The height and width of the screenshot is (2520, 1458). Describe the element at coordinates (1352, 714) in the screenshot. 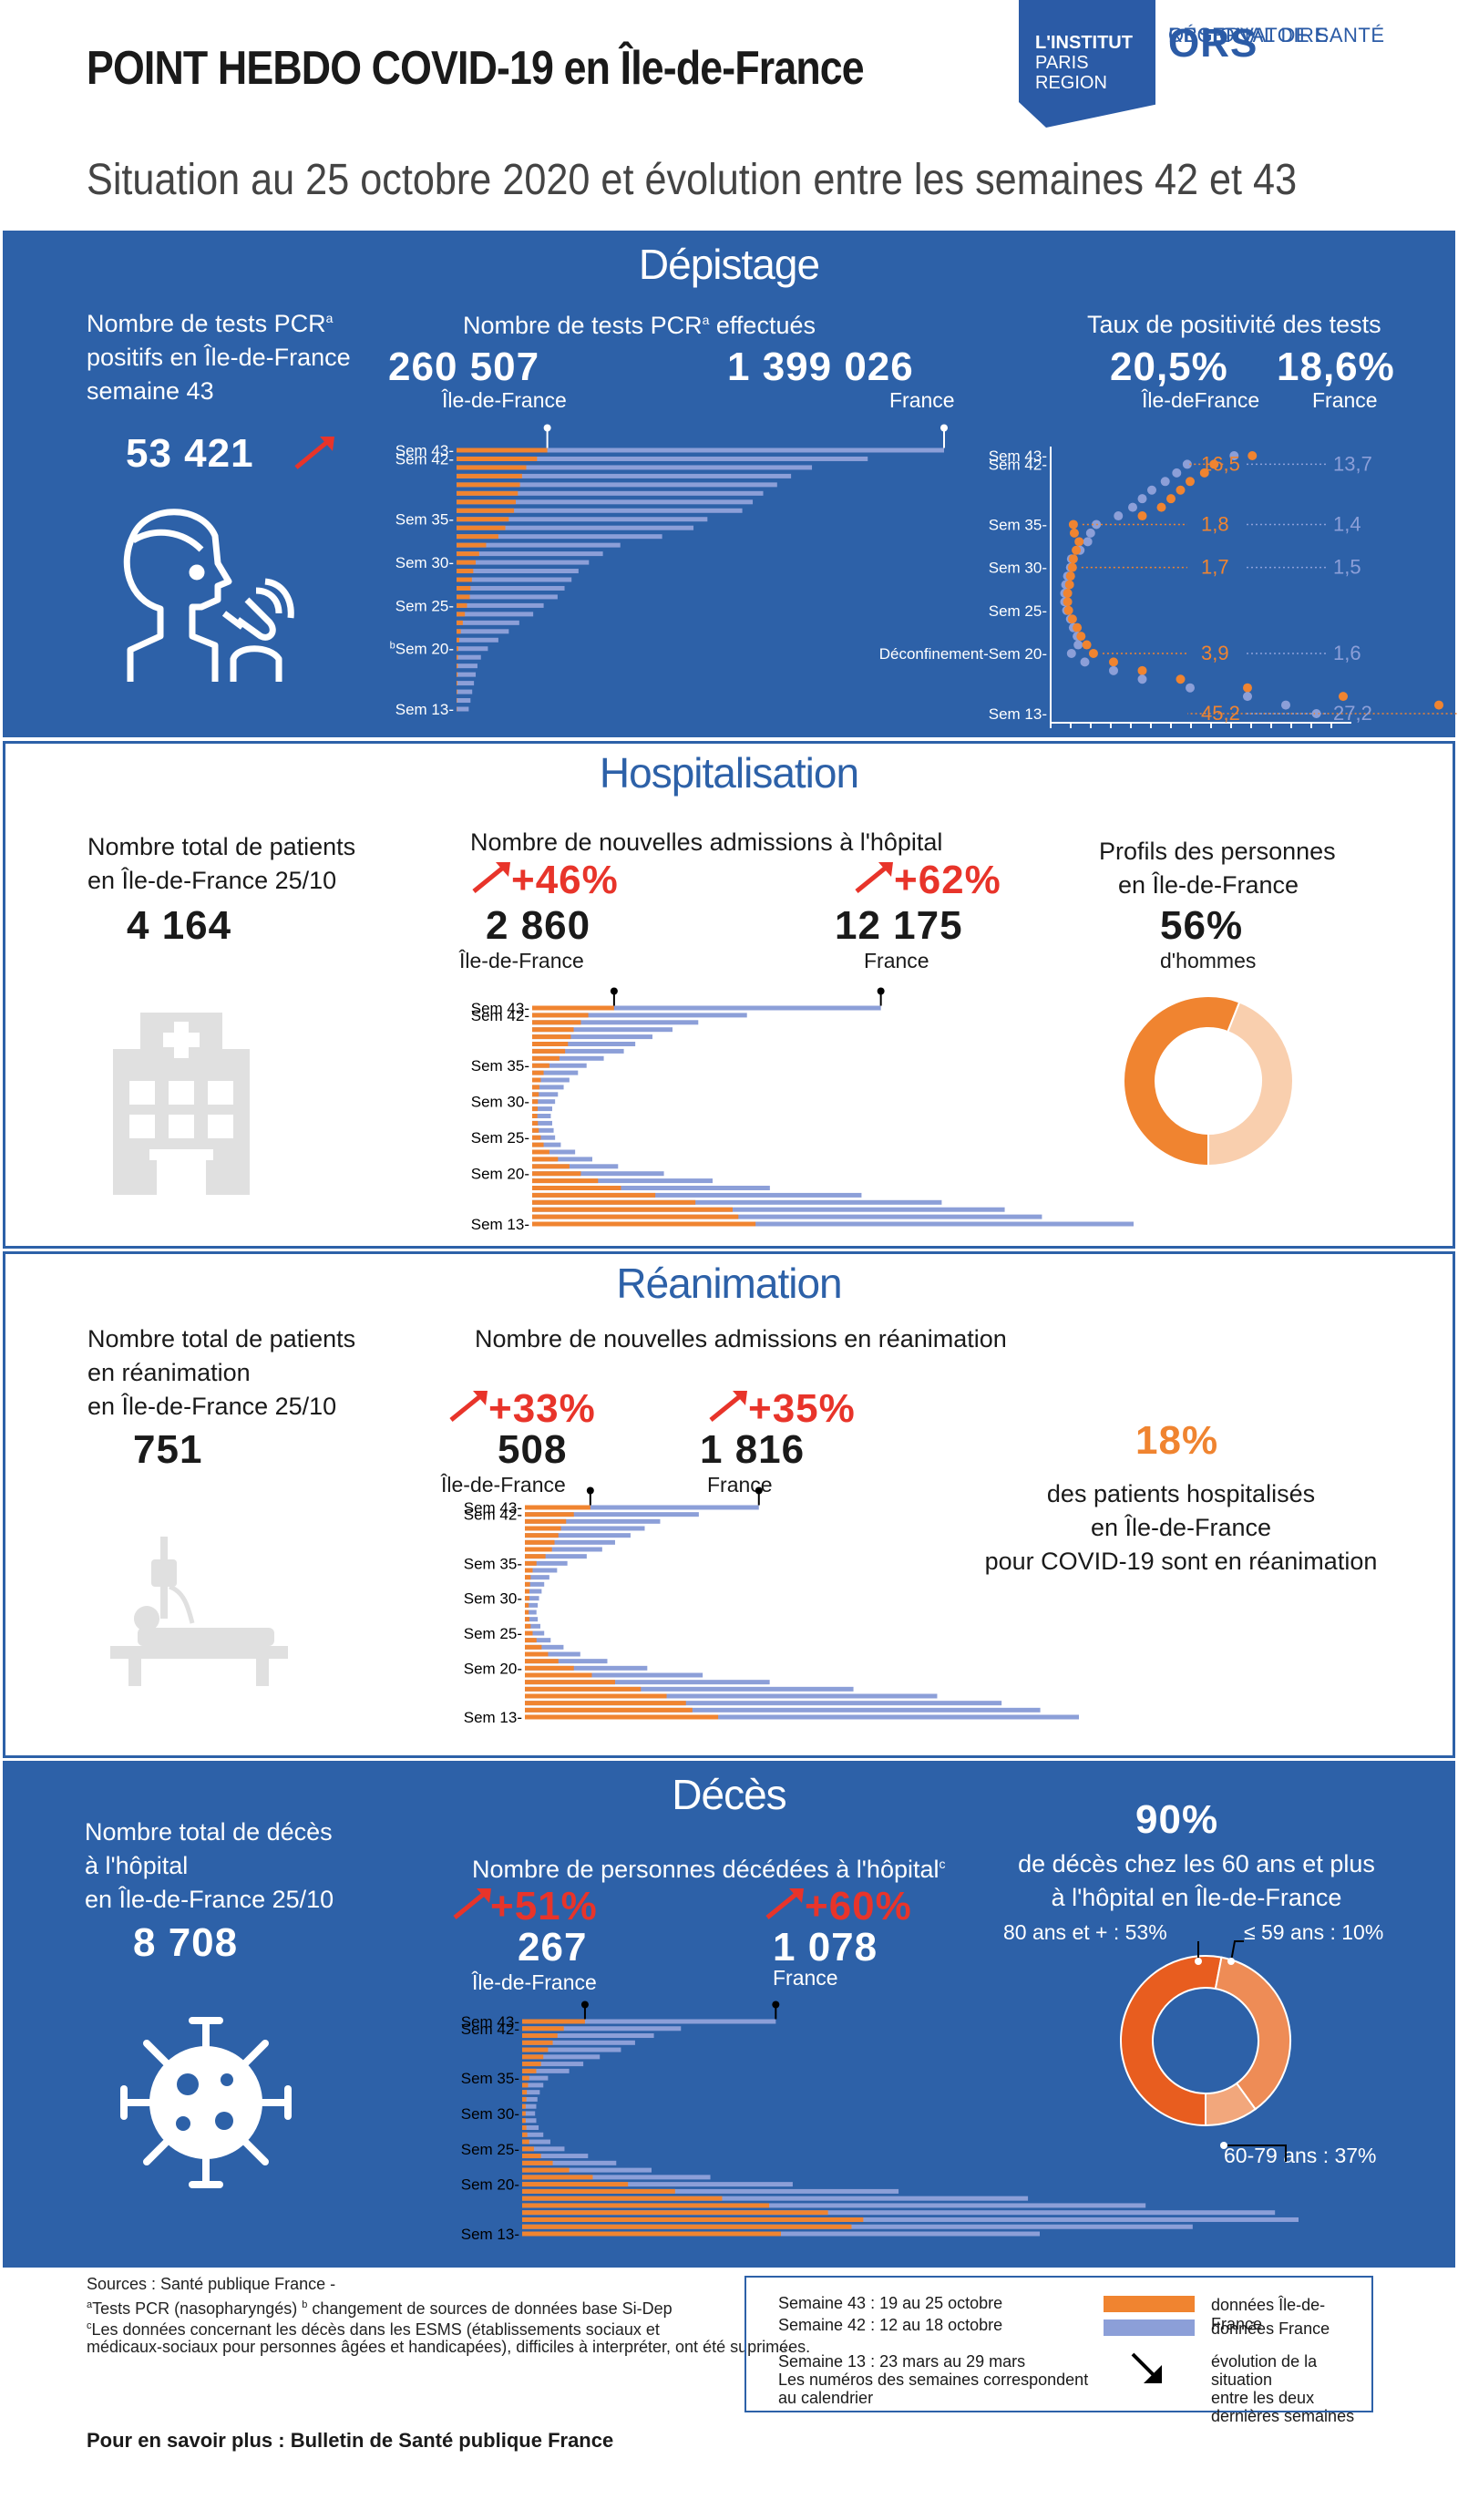

I see `value-france-sem-13: 27,2` at that location.